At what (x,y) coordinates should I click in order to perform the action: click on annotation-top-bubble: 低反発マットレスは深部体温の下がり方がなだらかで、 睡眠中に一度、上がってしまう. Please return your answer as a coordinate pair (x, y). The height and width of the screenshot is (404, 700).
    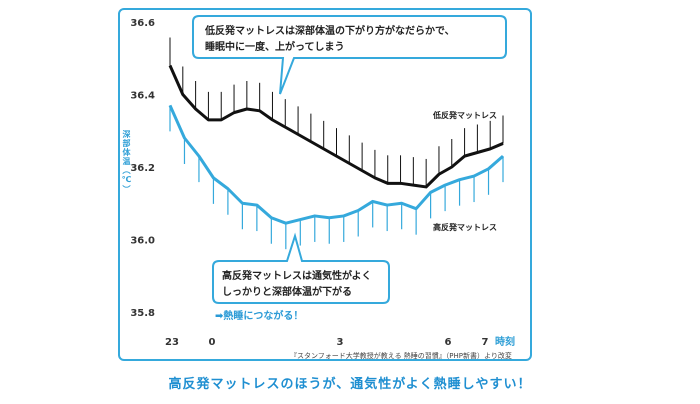
    Looking at the image, I should click on (349, 55).